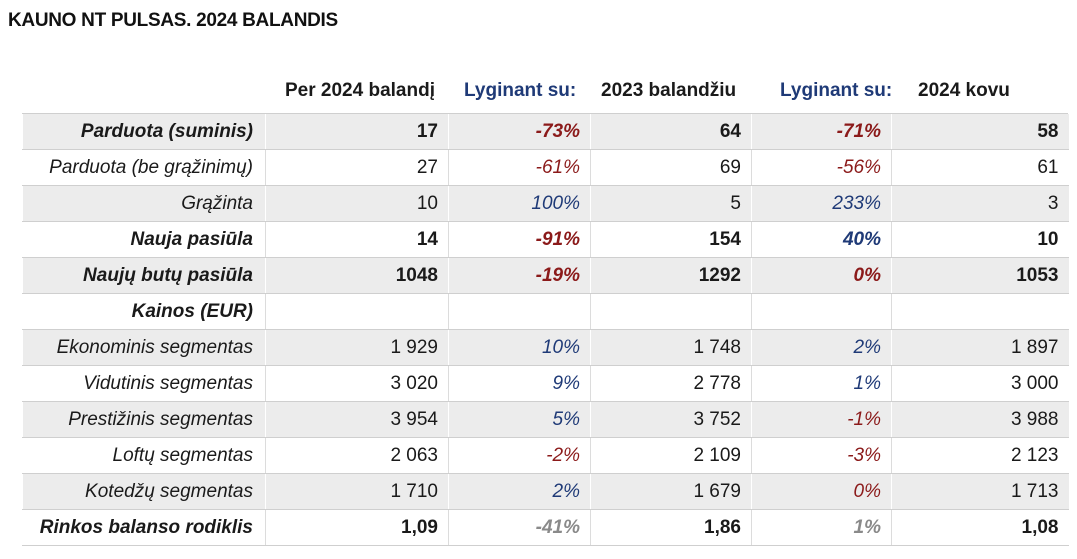  What do you see at coordinates (980, 347) in the screenshot?
I see `cell-previous-month: 1 897` at bounding box center [980, 347].